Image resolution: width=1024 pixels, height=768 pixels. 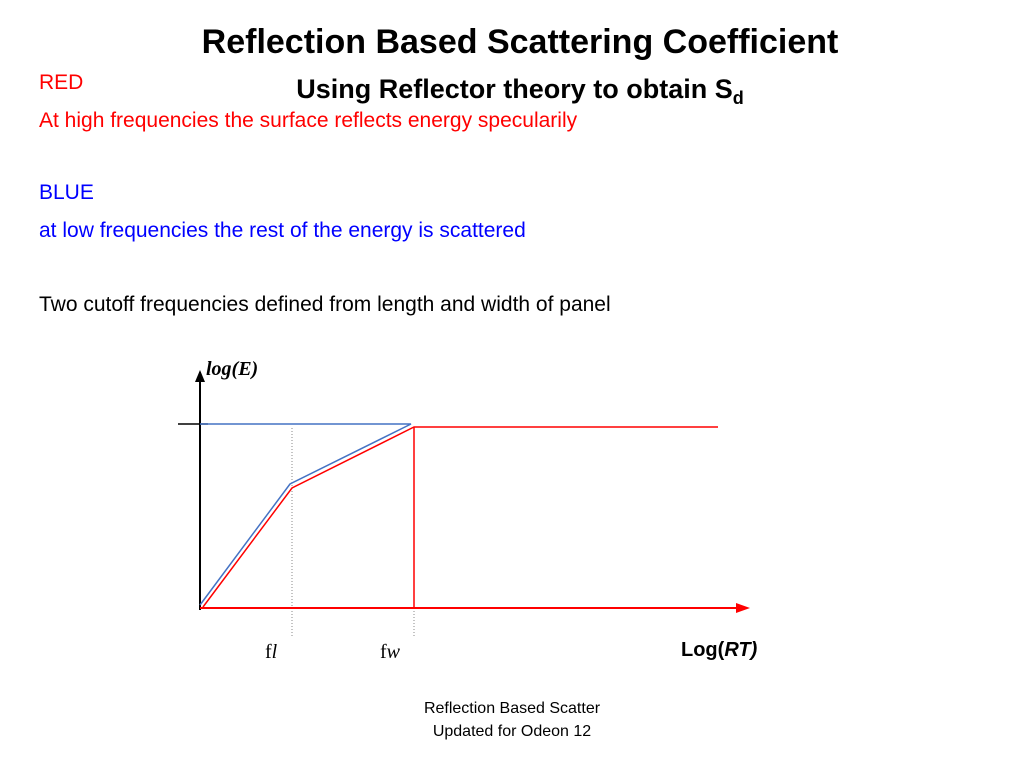 I want to click on slide-title: Reflection Based Scattering Coefficient, so click(x=520, y=42).